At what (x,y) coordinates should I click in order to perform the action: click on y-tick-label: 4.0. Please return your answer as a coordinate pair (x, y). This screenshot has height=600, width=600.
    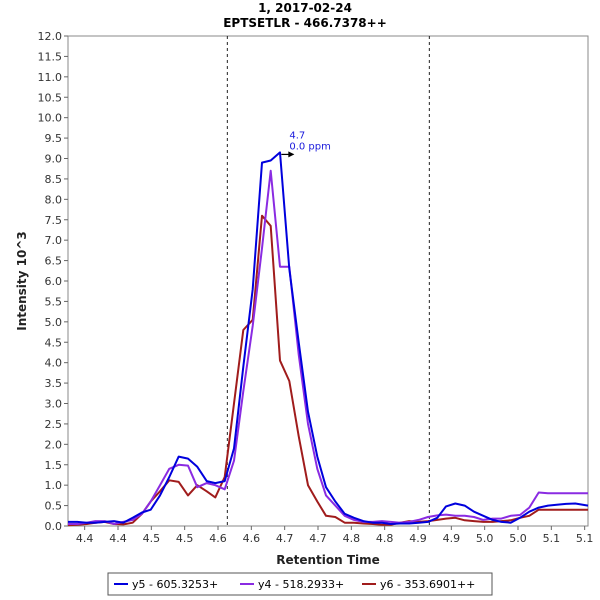
    Looking at the image, I should click on (54, 363).